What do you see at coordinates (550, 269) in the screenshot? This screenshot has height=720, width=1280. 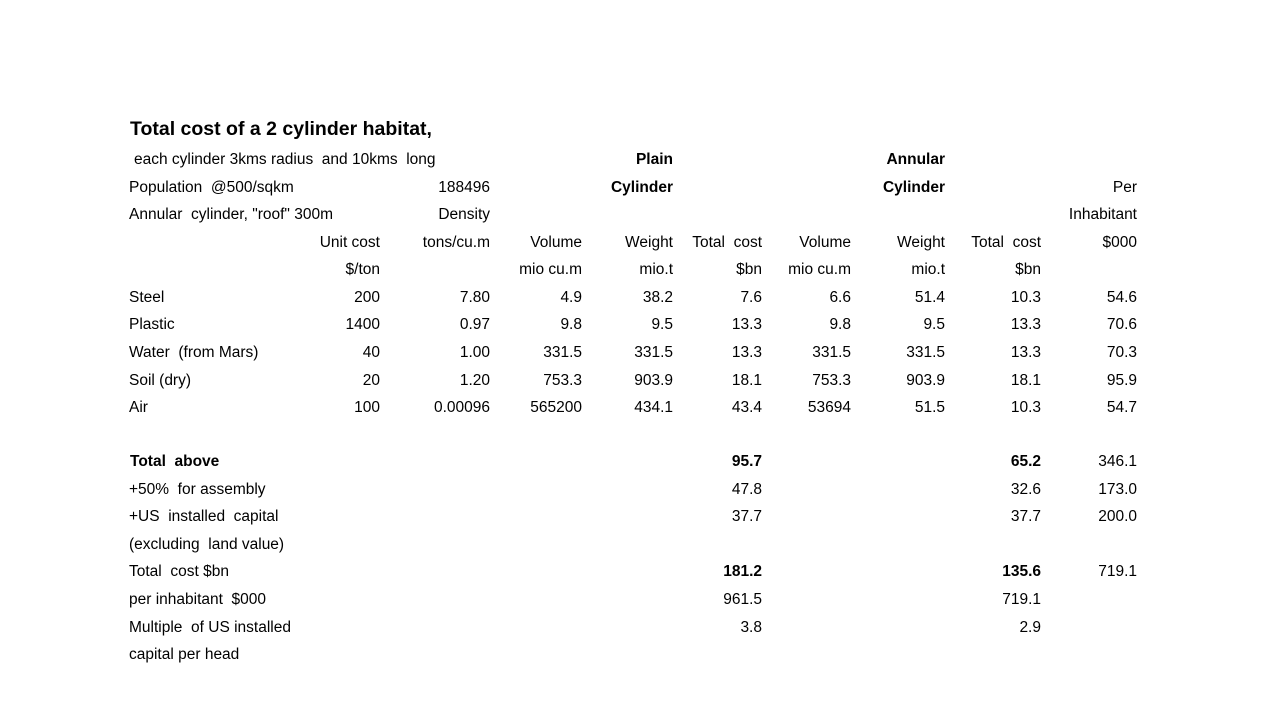 I see `volume-unit: mio cu.m` at bounding box center [550, 269].